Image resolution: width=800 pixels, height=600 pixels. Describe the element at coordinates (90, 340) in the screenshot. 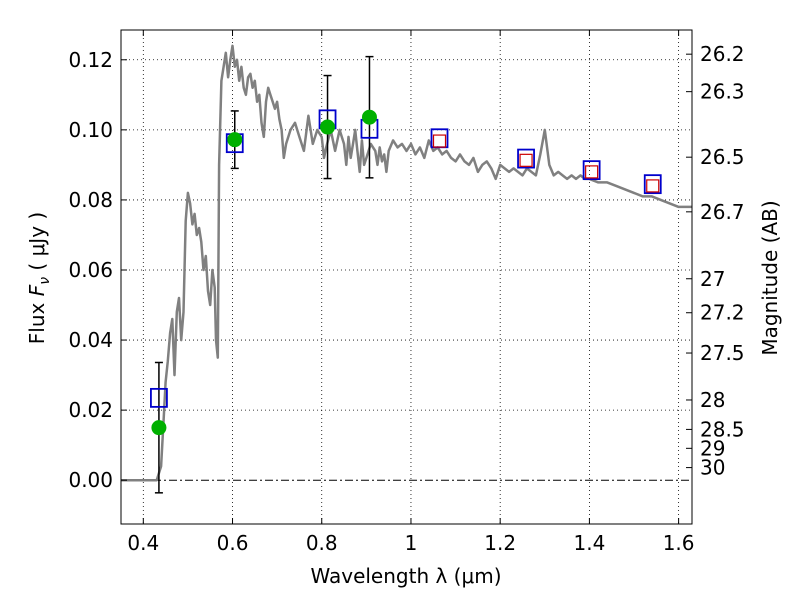

I see `y-tick-label: 0.04` at that location.